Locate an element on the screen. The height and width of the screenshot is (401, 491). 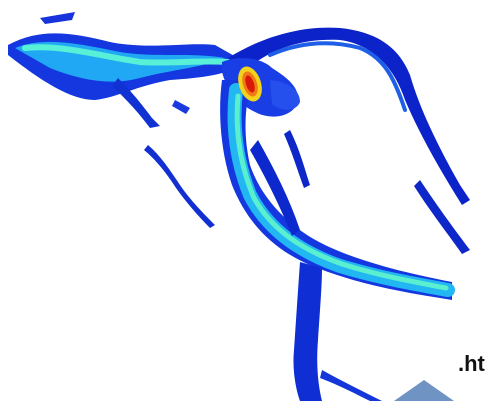
channel-far-right is located at coordinates (442, 217).